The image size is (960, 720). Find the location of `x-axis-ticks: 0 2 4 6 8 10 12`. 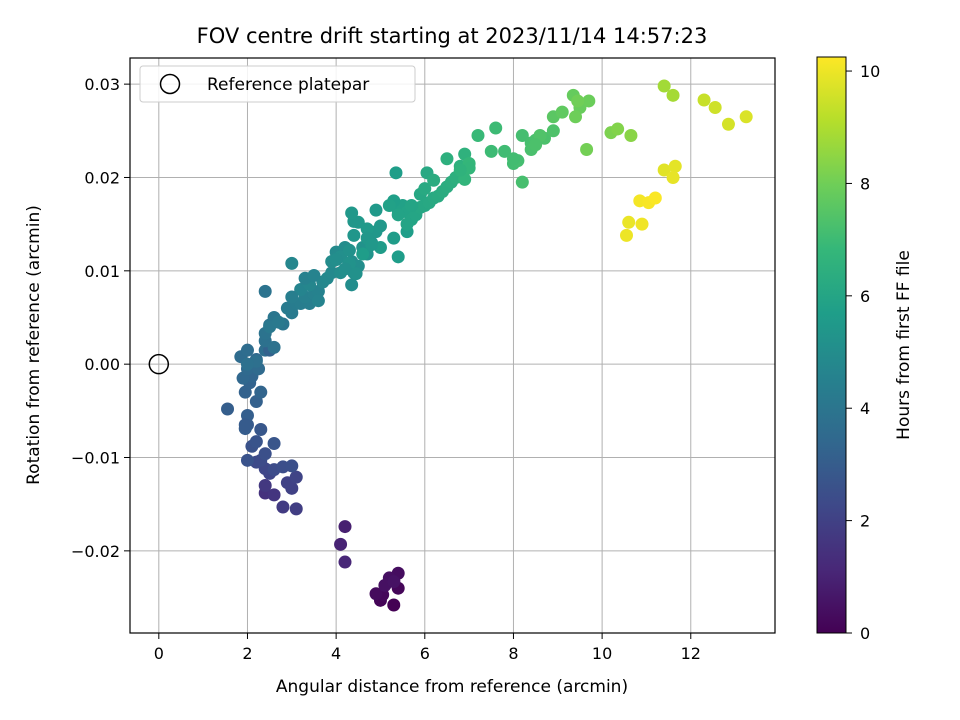

x-axis-ticks: 0 2 4 6 8 10 12 is located at coordinates (427, 648).